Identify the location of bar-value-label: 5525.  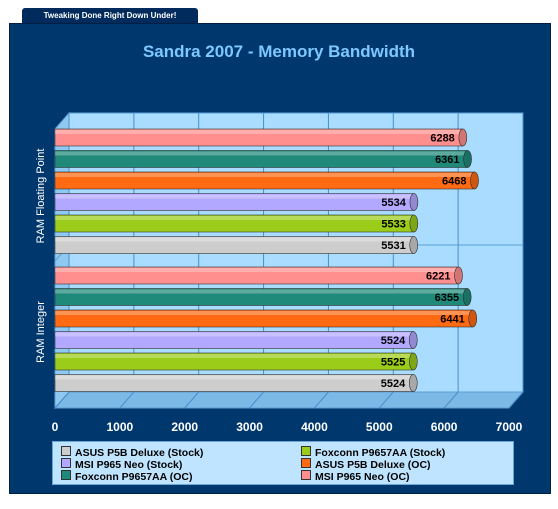
(393, 363).